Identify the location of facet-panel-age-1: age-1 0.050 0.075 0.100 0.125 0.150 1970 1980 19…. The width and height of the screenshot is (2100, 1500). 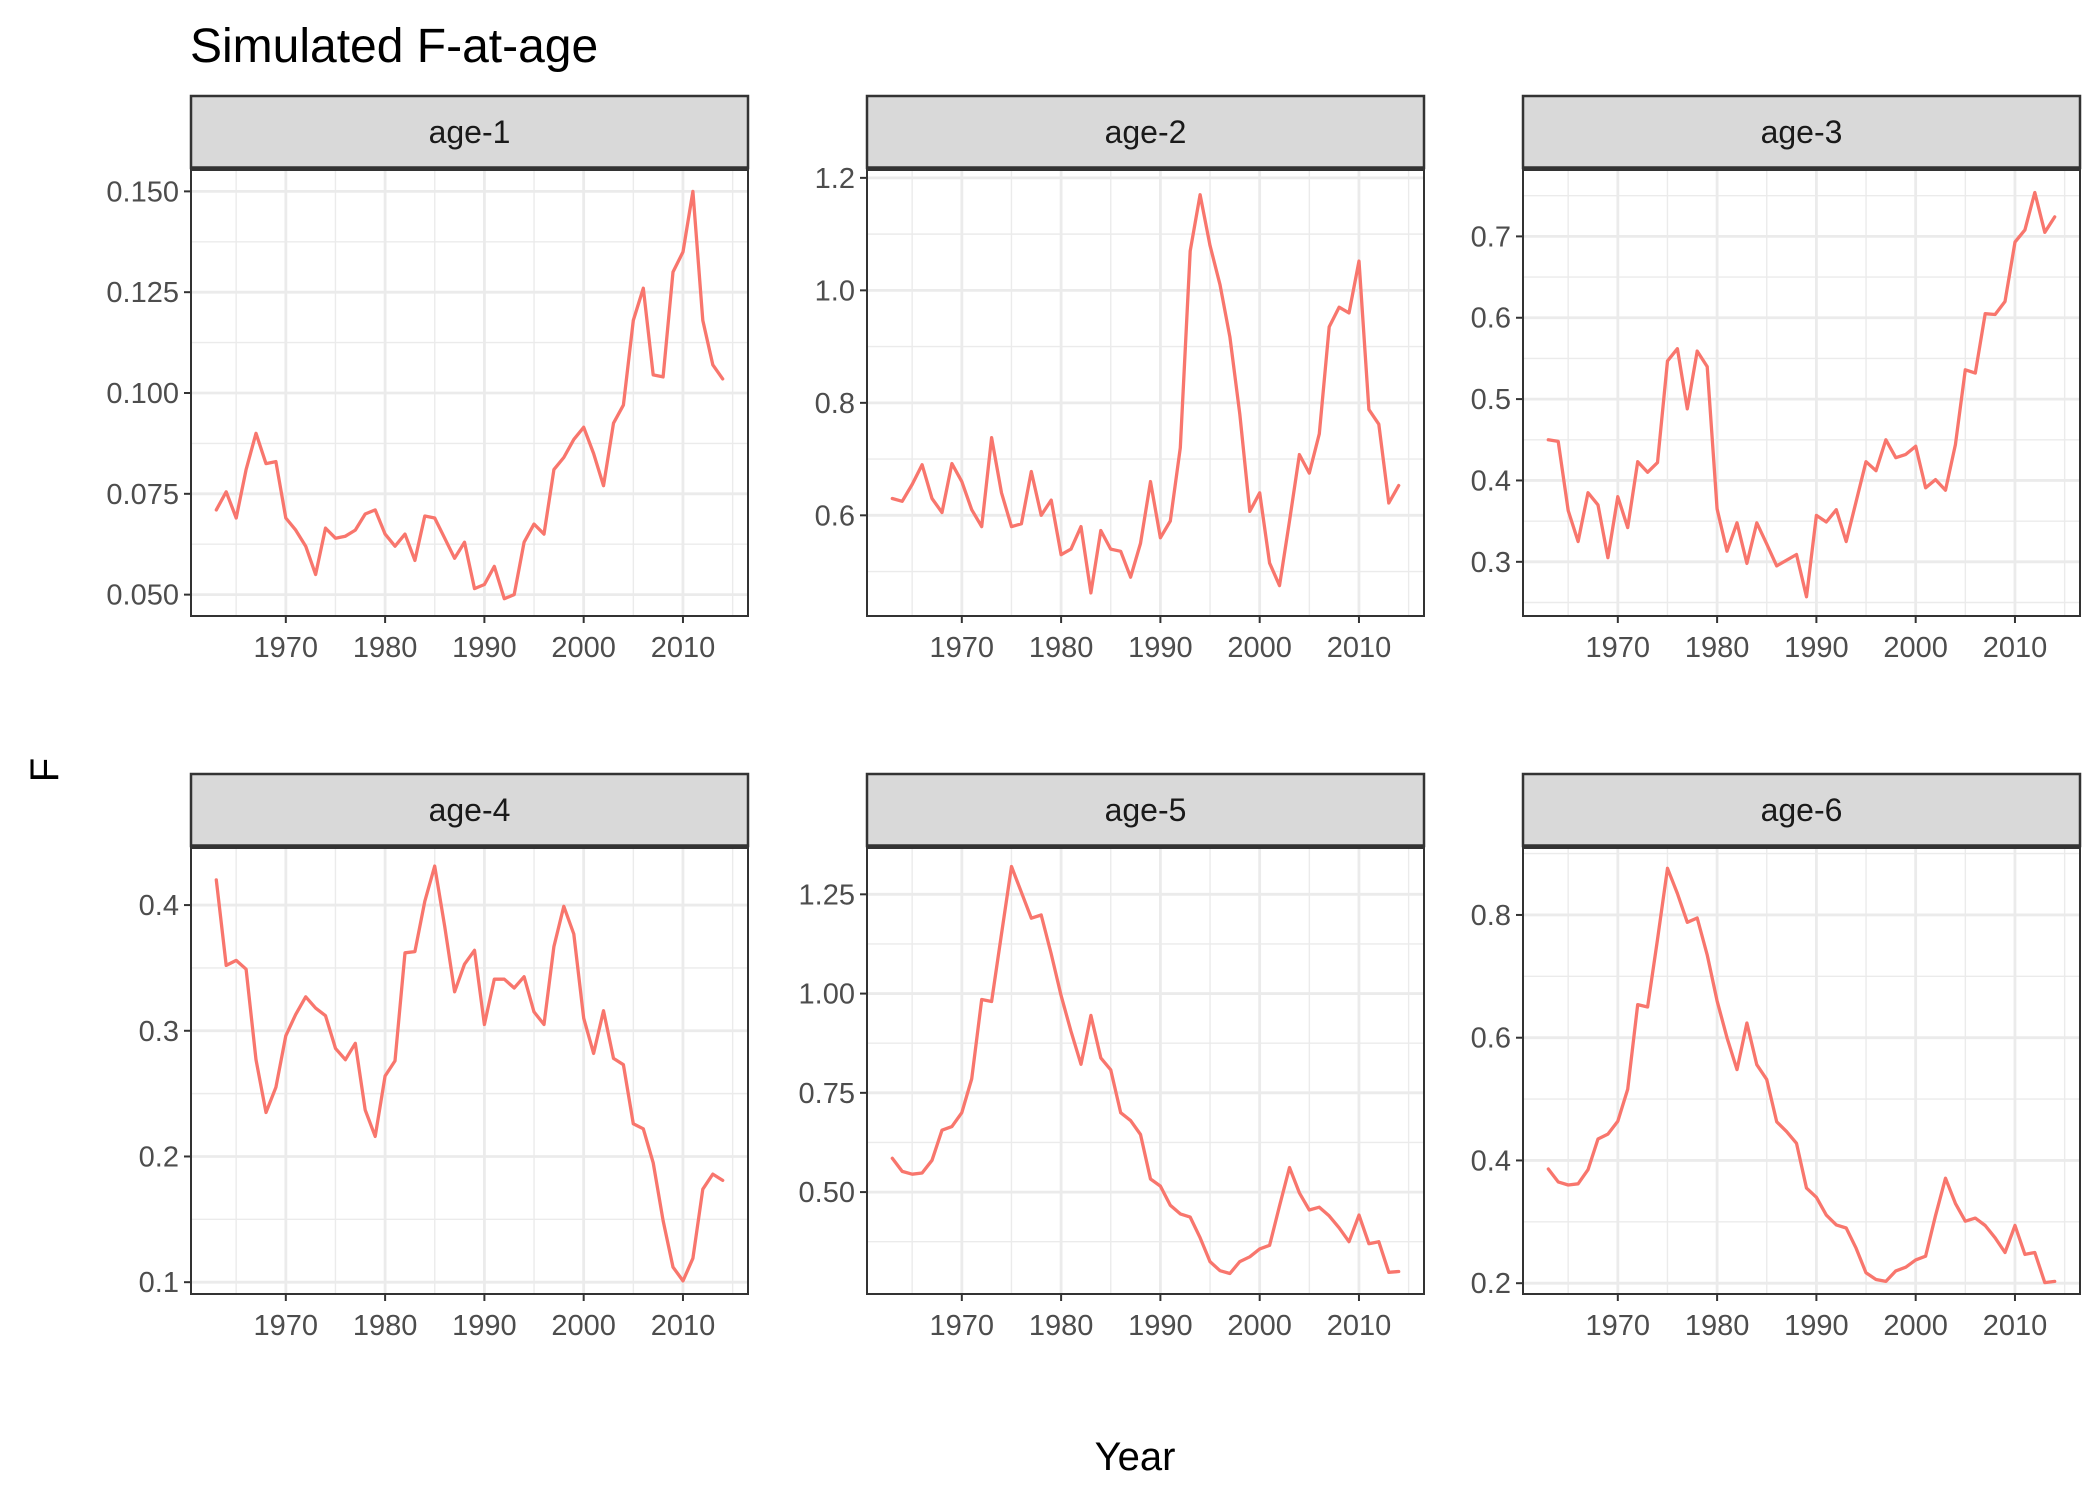
(428, 379).